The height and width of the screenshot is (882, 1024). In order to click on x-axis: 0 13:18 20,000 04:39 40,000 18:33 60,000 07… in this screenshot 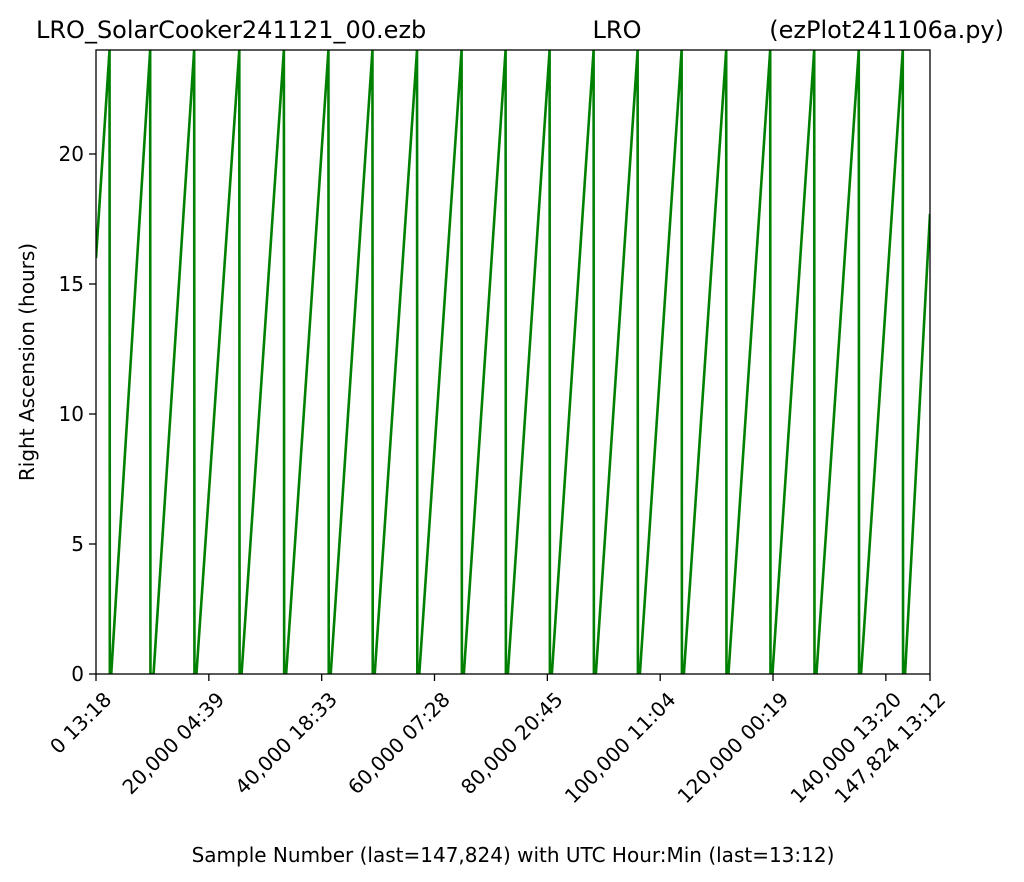, I will do `click(497, 741)`.